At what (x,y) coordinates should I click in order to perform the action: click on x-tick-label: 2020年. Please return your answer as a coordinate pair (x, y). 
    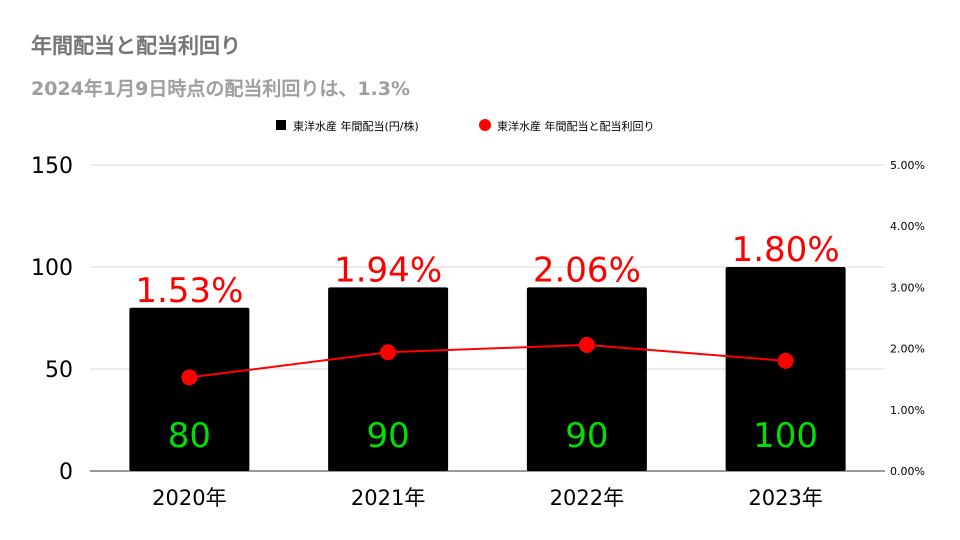
    Looking at the image, I should click on (189, 498).